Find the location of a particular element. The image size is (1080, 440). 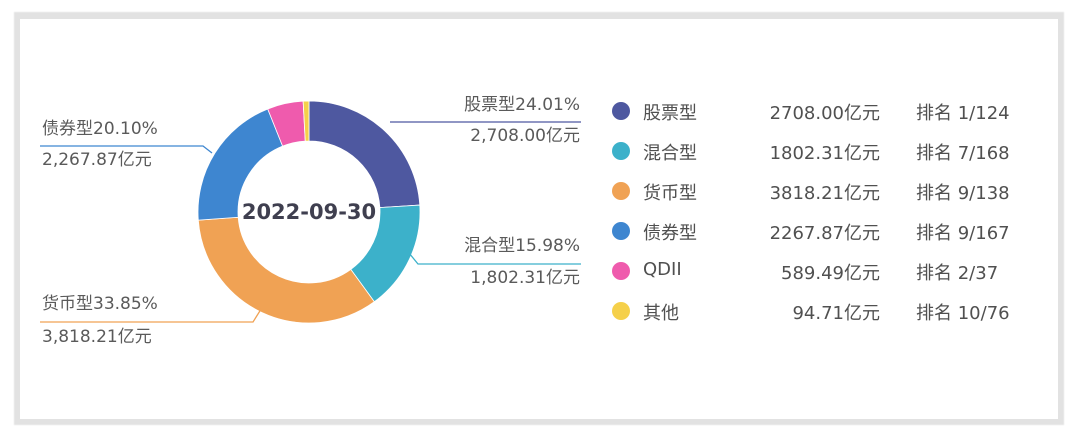

callout-bond-value: 2,267.87亿元 is located at coordinates (97, 160).